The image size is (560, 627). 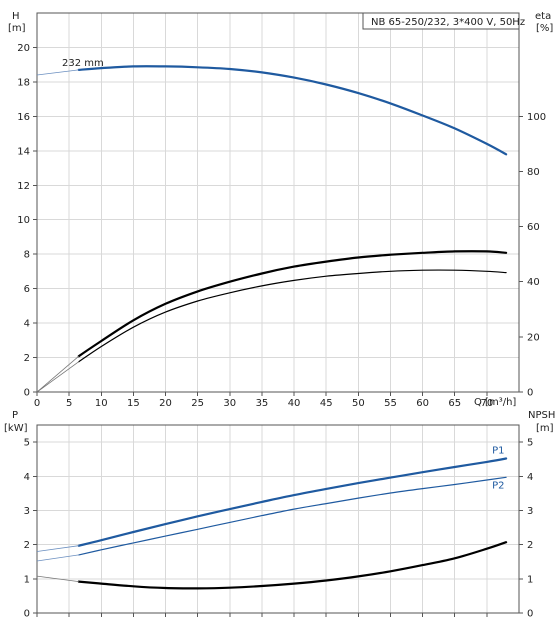 I want to click on y-left-tick-label: 18, so click(x=23, y=82).